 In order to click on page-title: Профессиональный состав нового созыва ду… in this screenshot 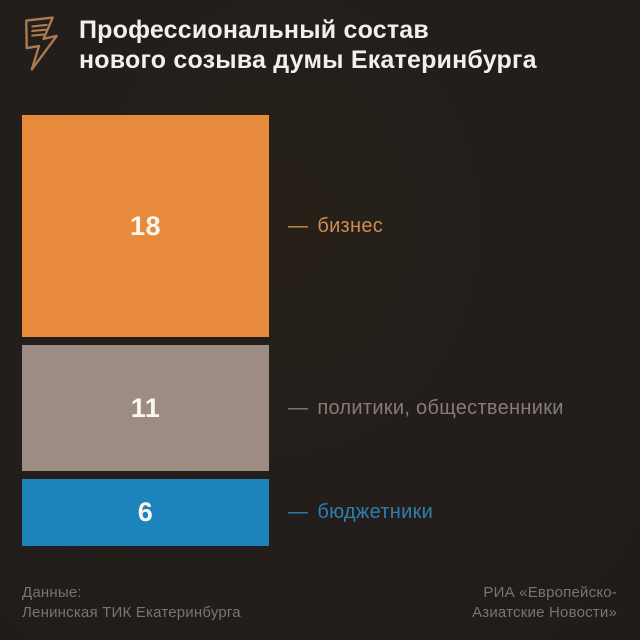, I will do `click(308, 45)`.